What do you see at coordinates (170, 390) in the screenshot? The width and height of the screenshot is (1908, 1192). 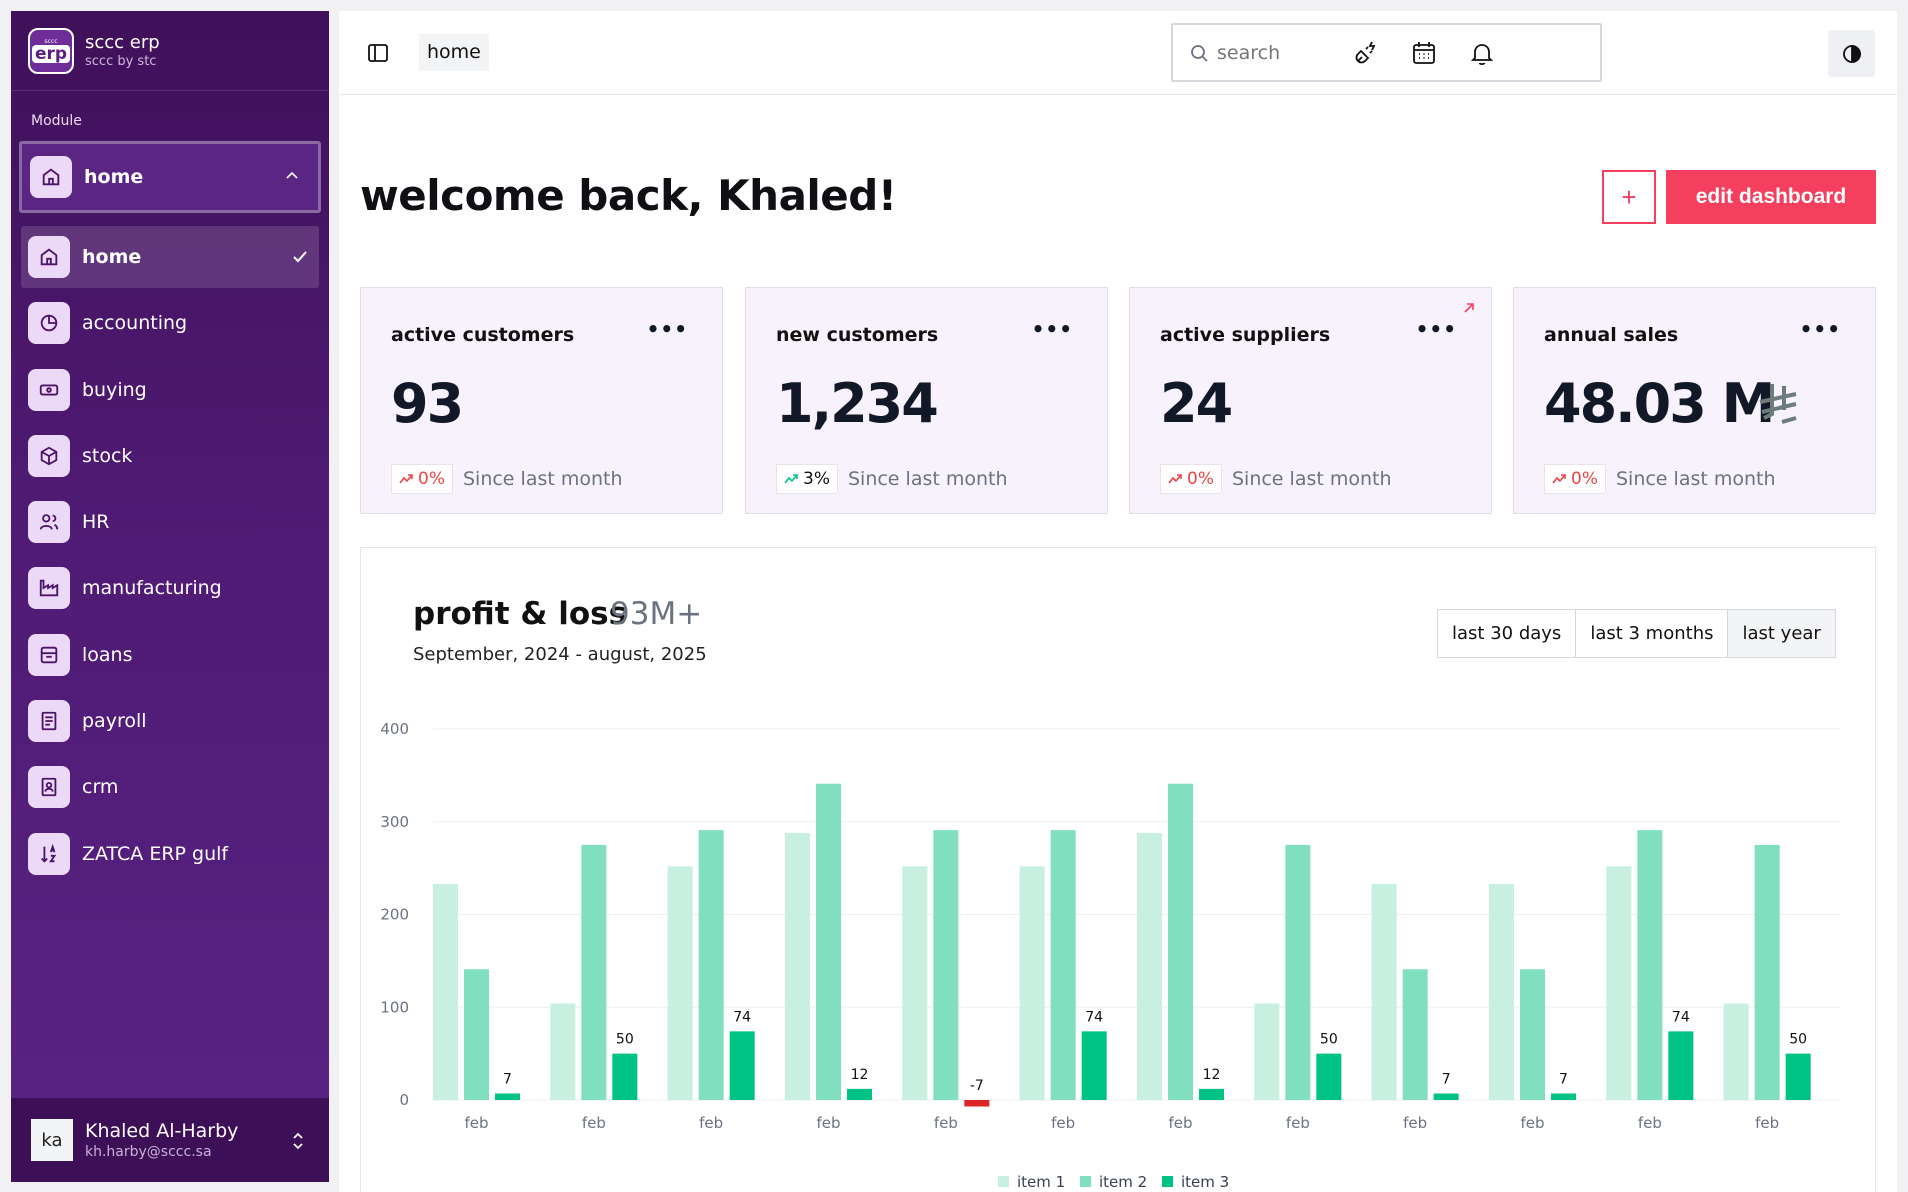 I see `sidebar-item-buying: buying` at bounding box center [170, 390].